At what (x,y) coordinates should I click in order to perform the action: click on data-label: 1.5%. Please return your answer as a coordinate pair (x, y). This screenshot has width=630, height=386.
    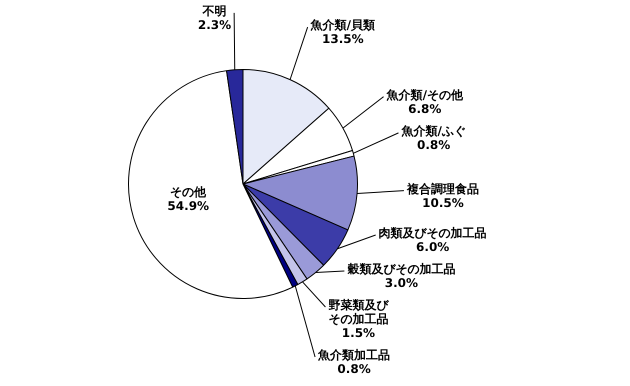
    Looking at the image, I should click on (359, 333).